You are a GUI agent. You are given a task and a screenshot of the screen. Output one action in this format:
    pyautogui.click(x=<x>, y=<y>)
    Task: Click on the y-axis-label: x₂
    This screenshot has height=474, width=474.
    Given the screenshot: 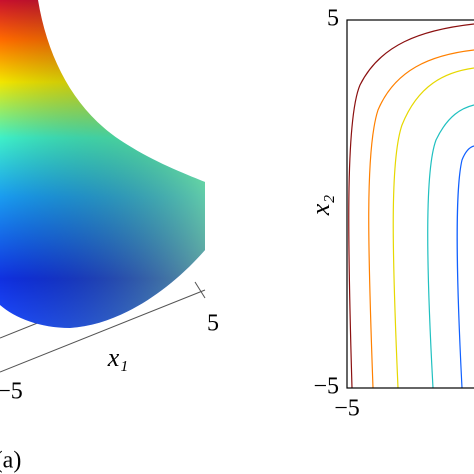 What is the action you would take?
    pyautogui.click(x=320, y=206)
    